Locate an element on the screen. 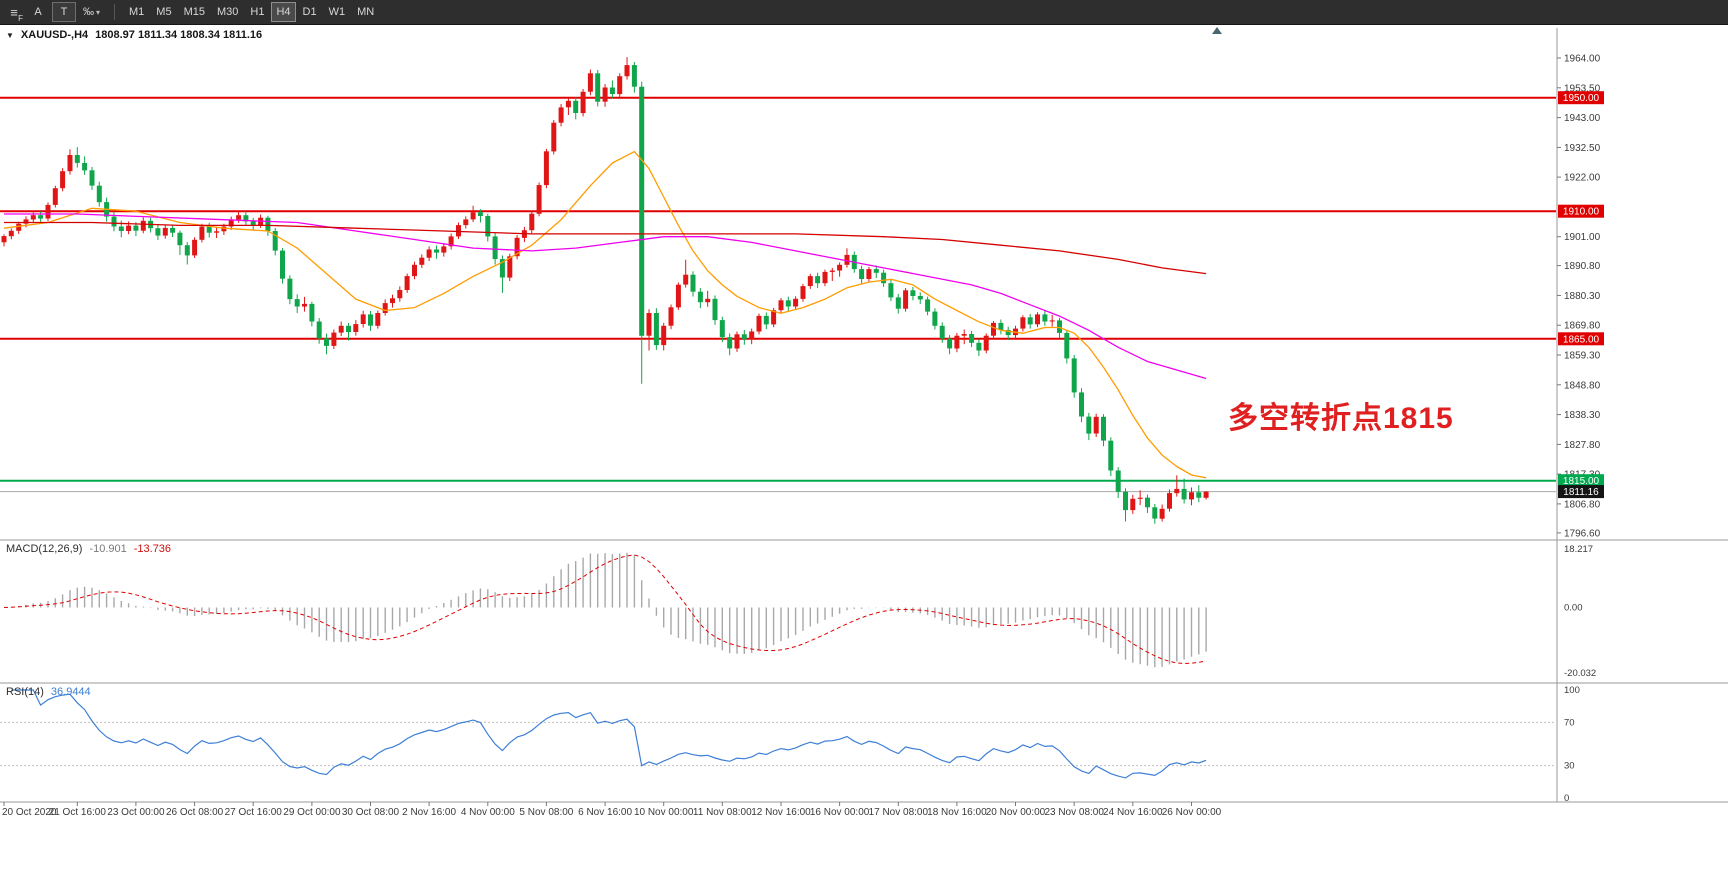 Image resolution: width=1728 pixels, height=893 pixels. time-axis-label: 23 Oct 00:00 is located at coordinates (136, 812).